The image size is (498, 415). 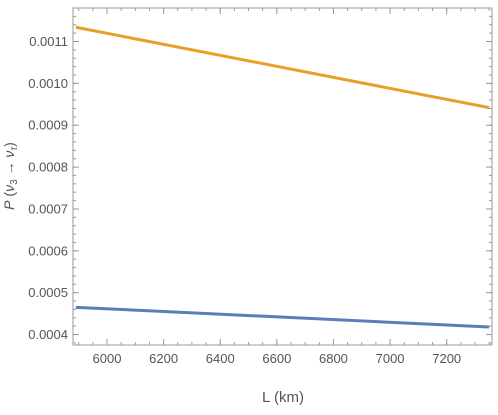 What do you see at coordinates (48, 125) in the screenshot?
I see `y-tick-label: 0.0009` at bounding box center [48, 125].